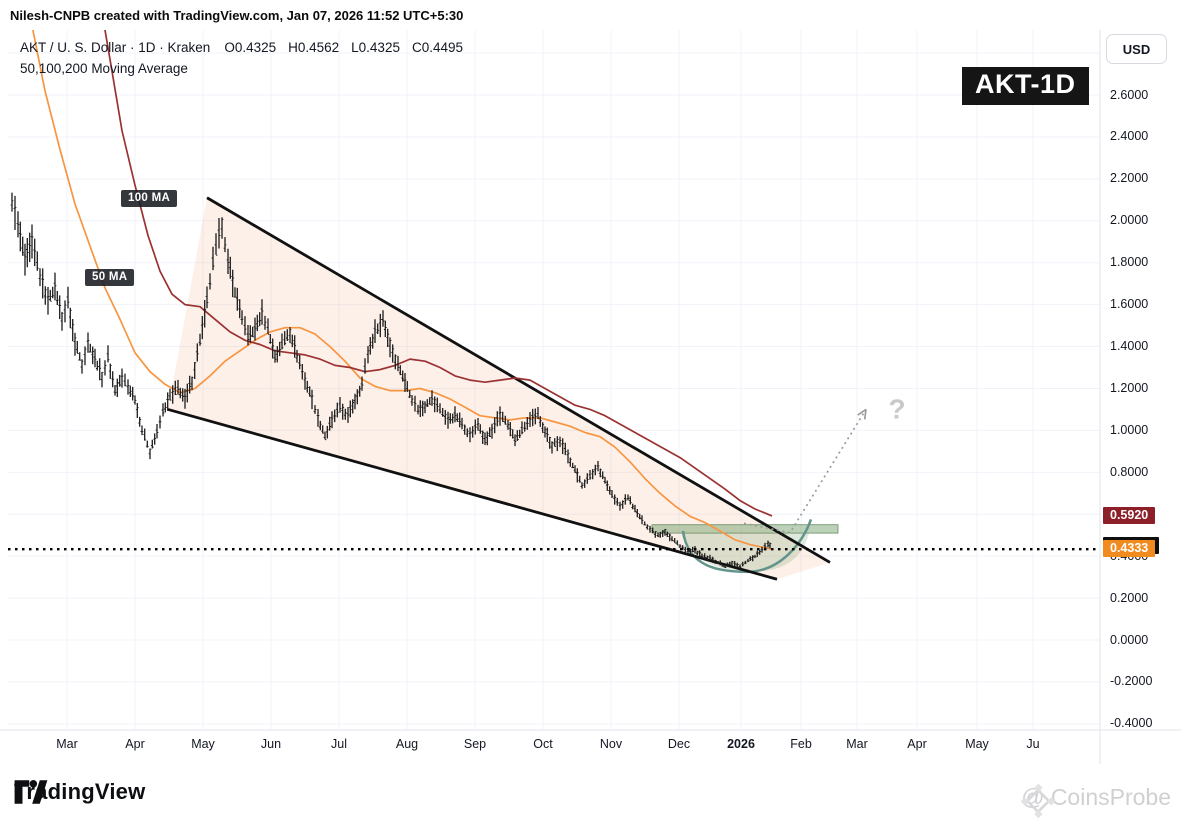  What do you see at coordinates (79, 792) in the screenshot?
I see `tradingview-logo: TradingView` at bounding box center [79, 792].